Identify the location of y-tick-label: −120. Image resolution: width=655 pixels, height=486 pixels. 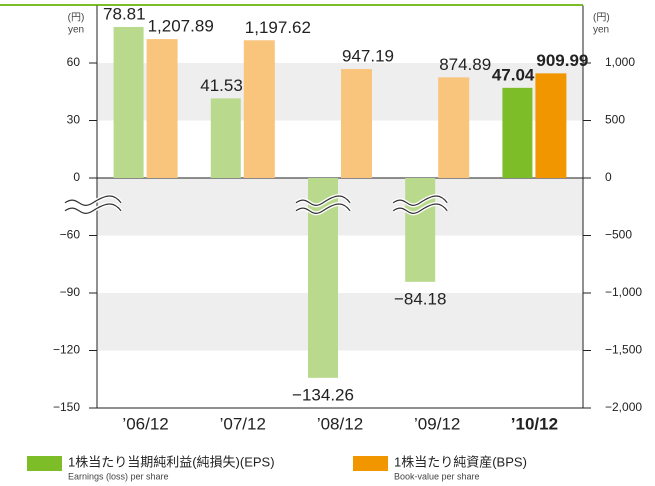
(66, 350).